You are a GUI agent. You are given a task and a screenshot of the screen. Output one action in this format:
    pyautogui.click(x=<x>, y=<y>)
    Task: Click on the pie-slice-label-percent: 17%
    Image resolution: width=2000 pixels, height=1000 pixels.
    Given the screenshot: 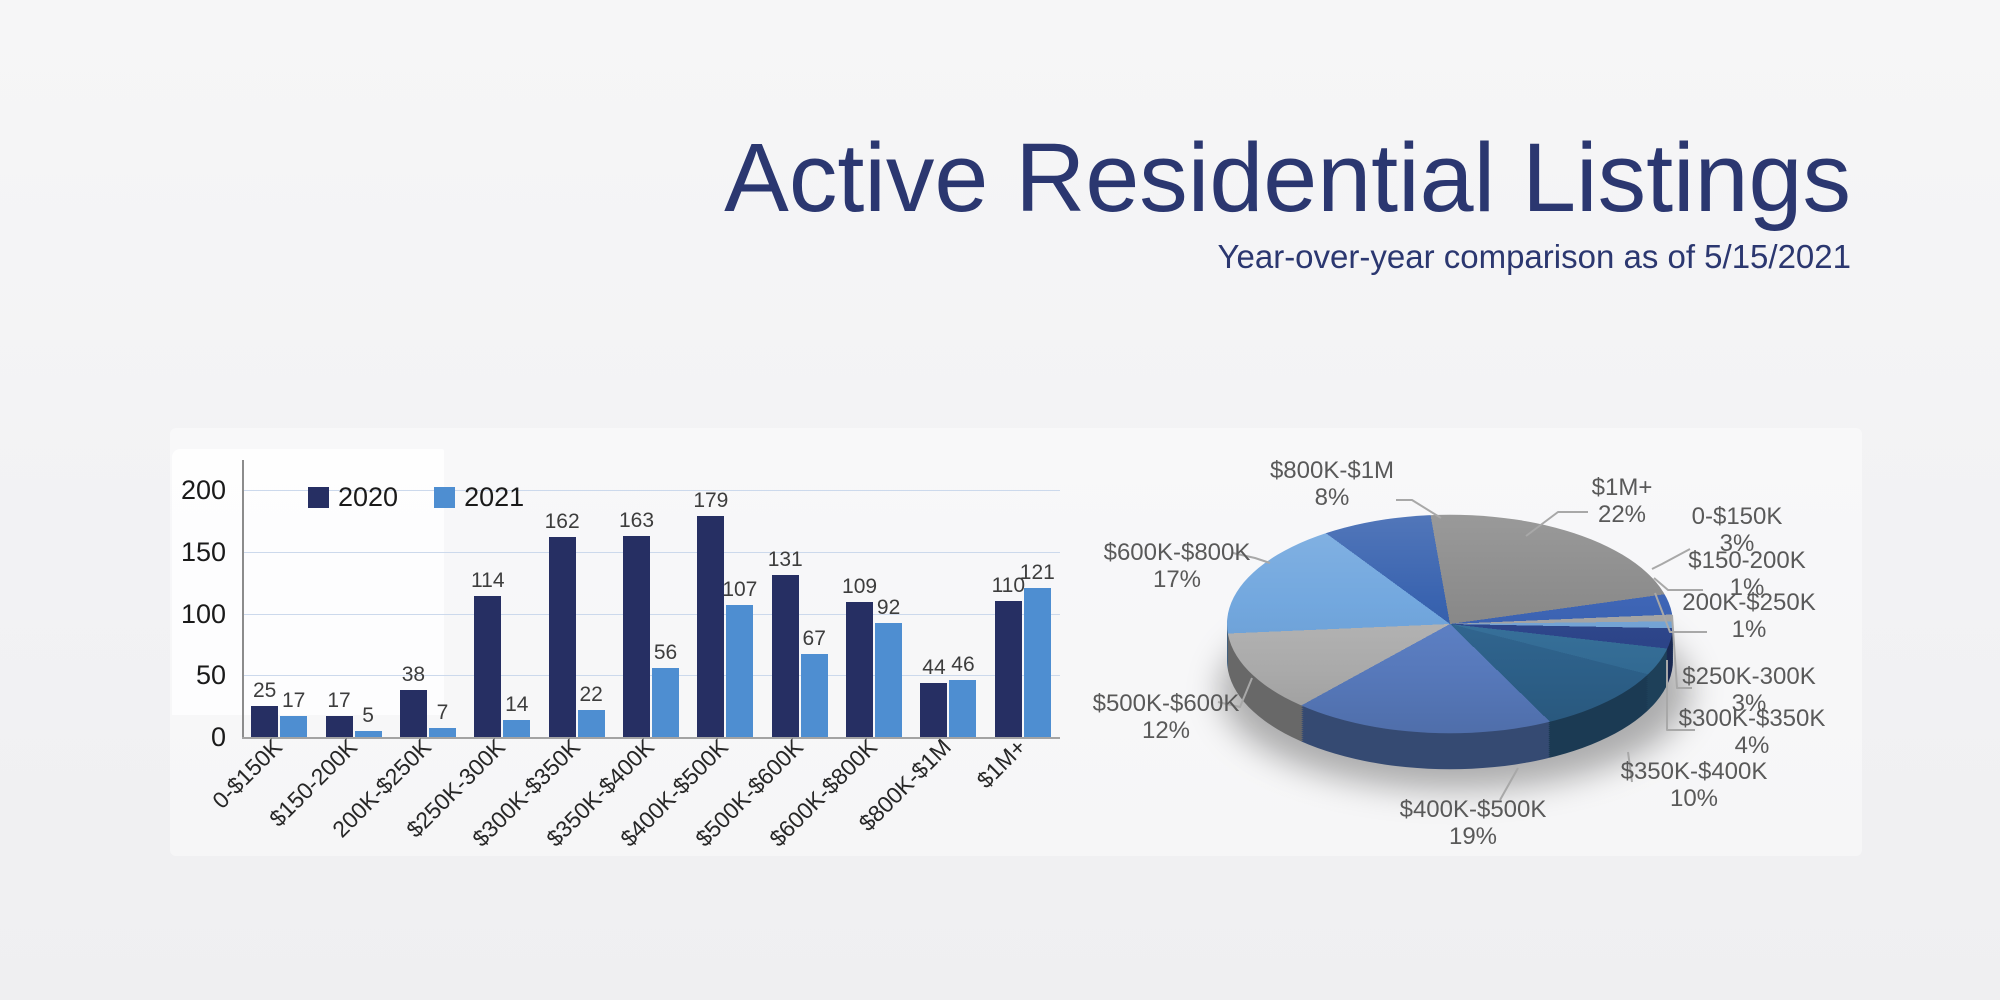 What is the action you would take?
    pyautogui.click(x=1177, y=579)
    